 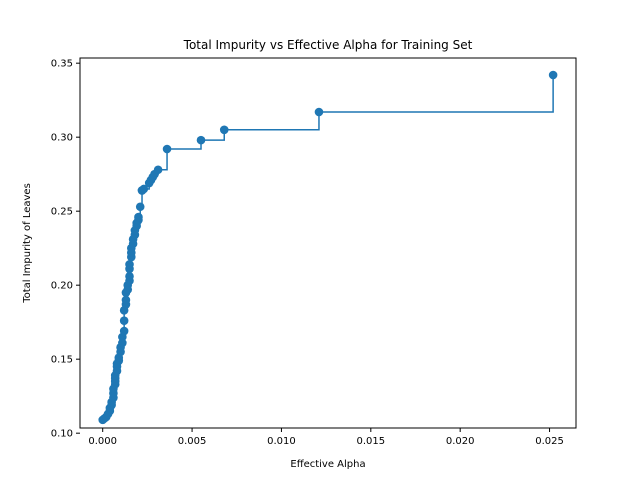 What do you see at coordinates (65, 249) in the screenshot?
I see `y-axis-ticks: 0.10 0.15 0.20 0.25 0.30 0.35` at bounding box center [65, 249].